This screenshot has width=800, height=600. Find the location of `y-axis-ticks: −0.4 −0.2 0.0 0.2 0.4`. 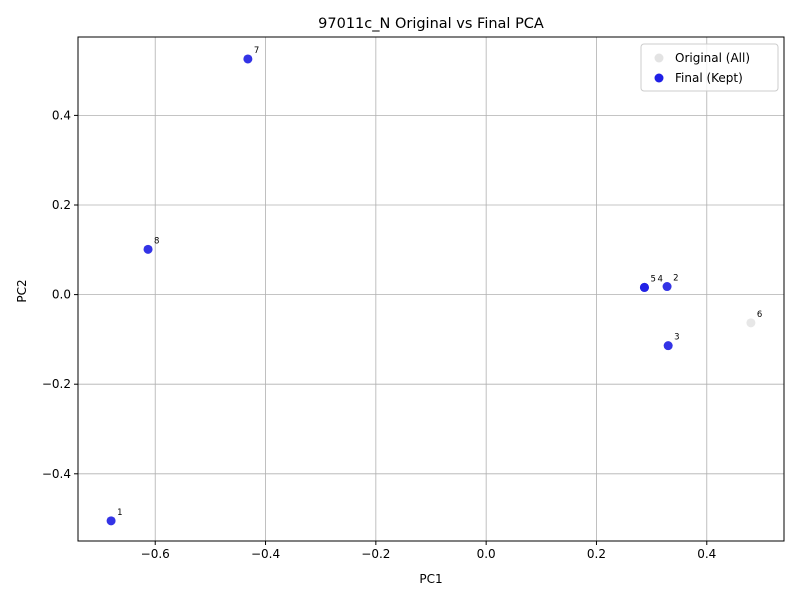

y-axis-ticks: −0.4 −0.2 0.0 0.2 0.4 is located at coordinates (60, 294).